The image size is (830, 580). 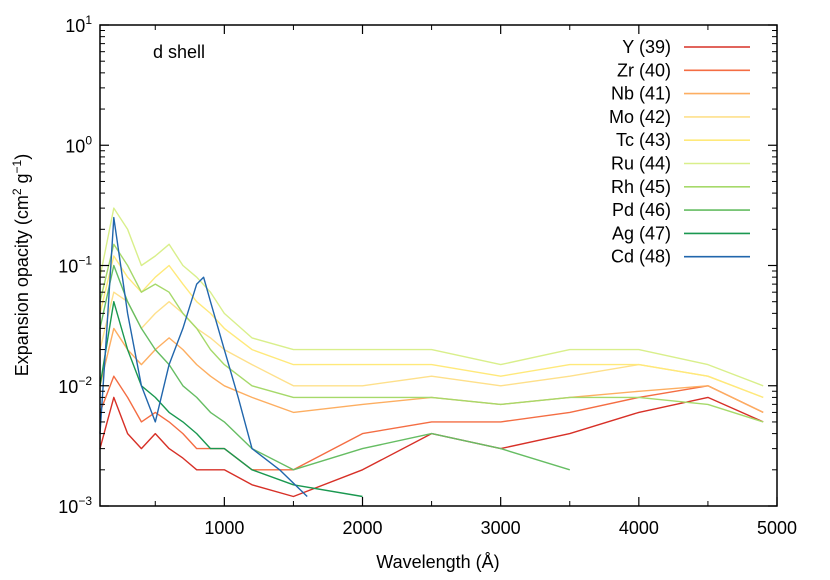 What do you see at coordinates (17, 166) in the screenshot?
I see `y-axis-title-sup2: −1` at bounding box center [17, 166].